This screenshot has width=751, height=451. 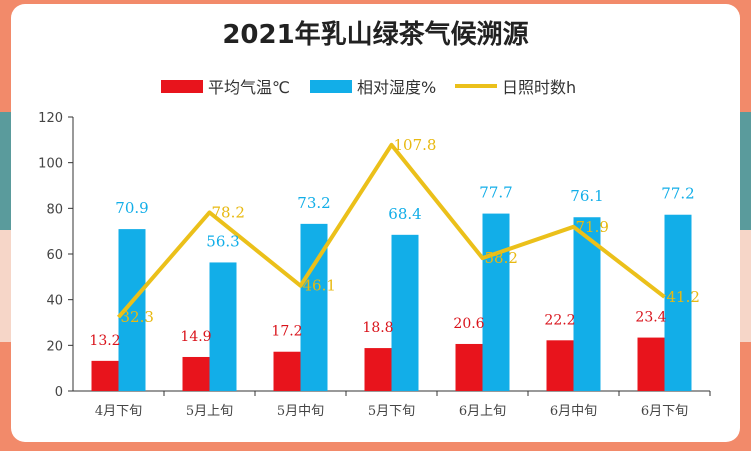 What do you see at coordinates (650, 318) in the screenshot?
I see `data-label-temperature: 23.4` at bounding box center [650, 318].